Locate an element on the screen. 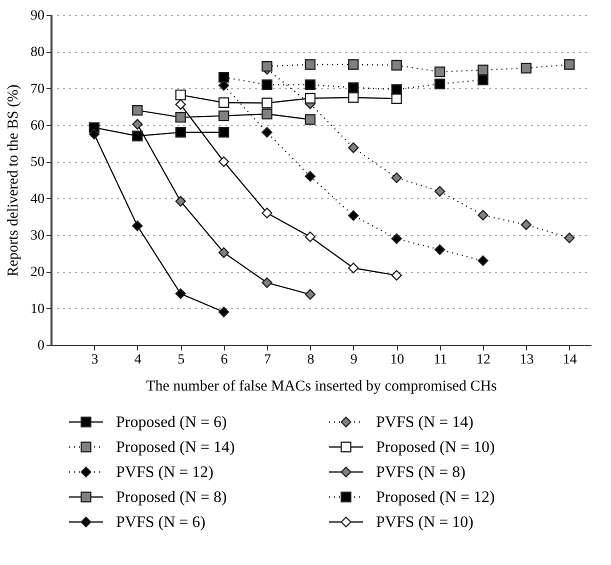  legend-label: Proposed (N = 10) is located at coordinates (435, 447).